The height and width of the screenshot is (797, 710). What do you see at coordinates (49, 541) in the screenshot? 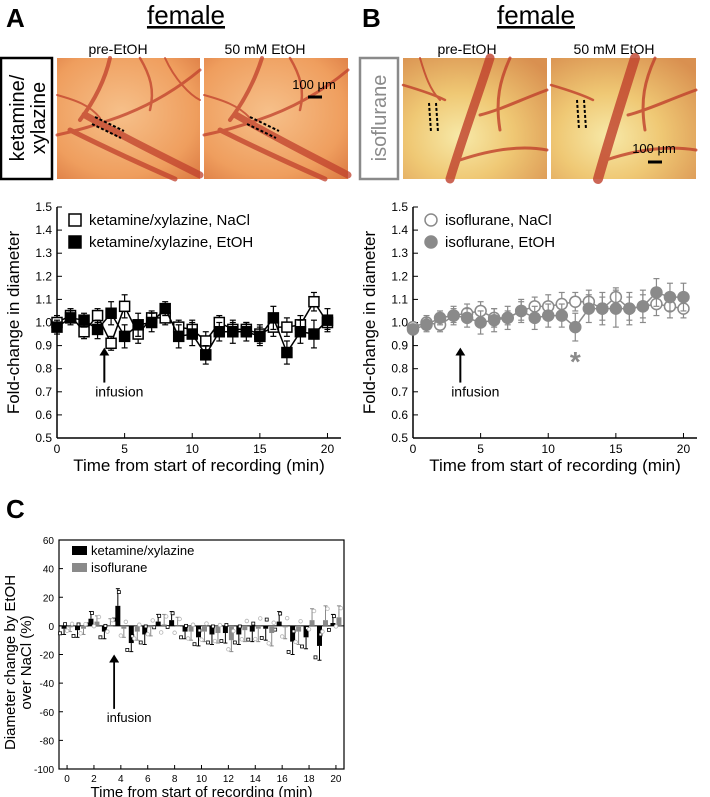
I see `chart-c-y-tick-label: 60` at bounding box center [49, 541].